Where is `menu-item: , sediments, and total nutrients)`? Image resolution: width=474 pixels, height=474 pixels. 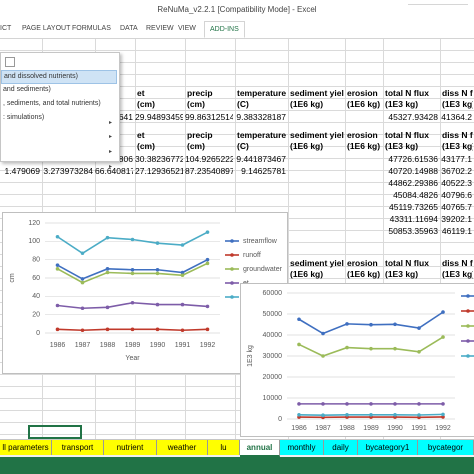
menu-item: , sediments, and total nutrients) is located at coordinates (52, 103).